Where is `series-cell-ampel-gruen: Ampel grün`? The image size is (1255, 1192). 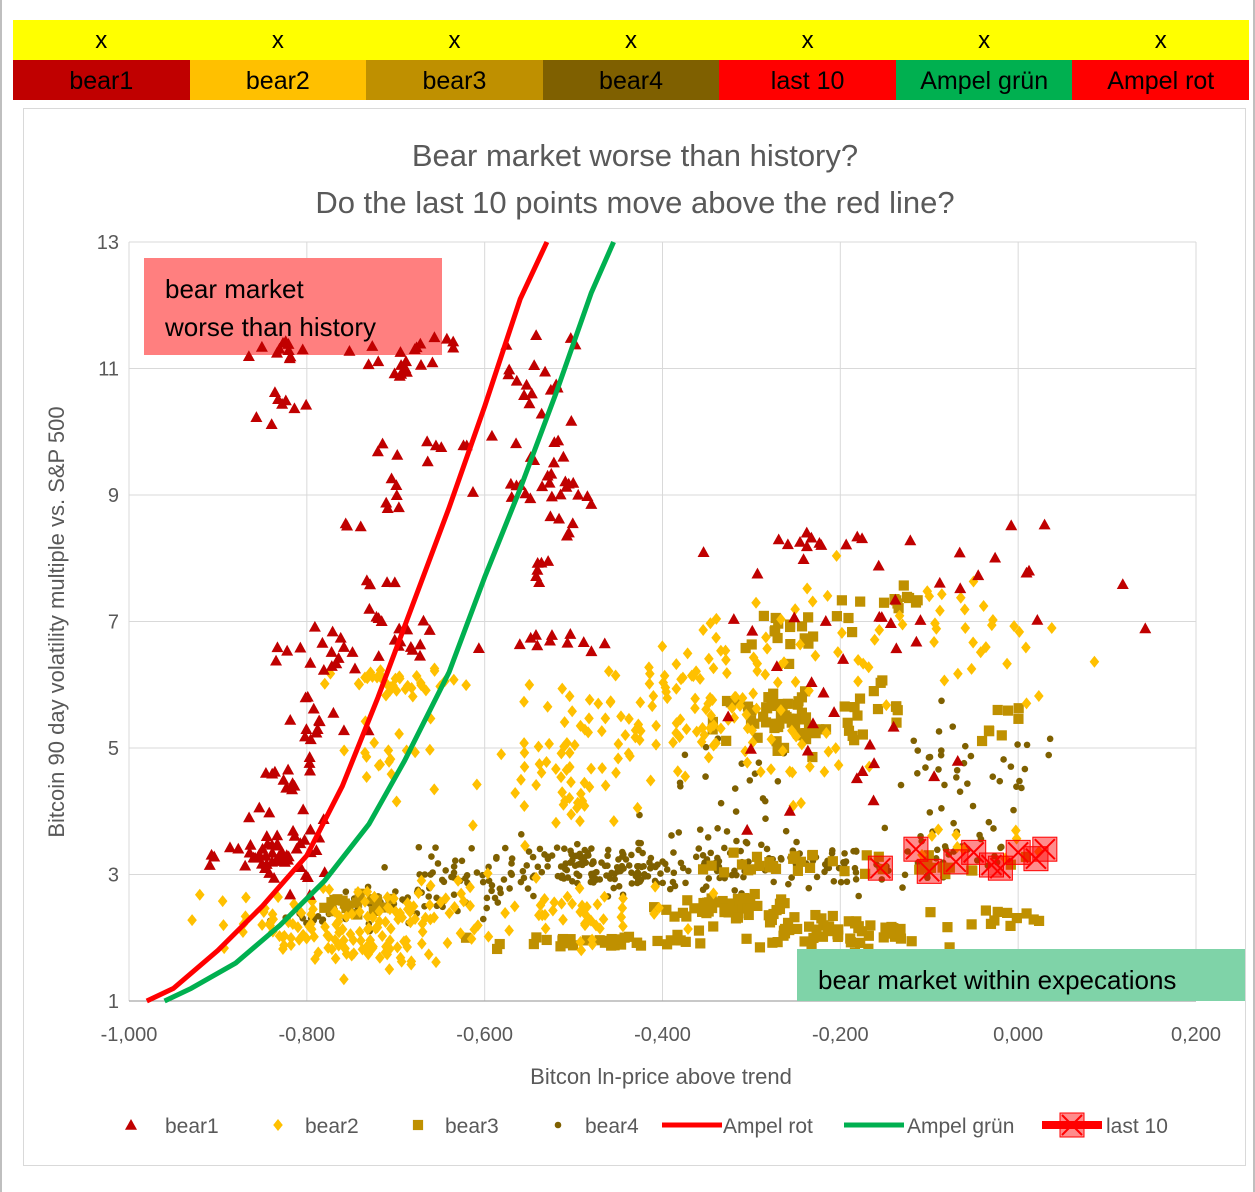
series-cell-ampel-gruen: Ampel grün is located at coordinates (984, 80).